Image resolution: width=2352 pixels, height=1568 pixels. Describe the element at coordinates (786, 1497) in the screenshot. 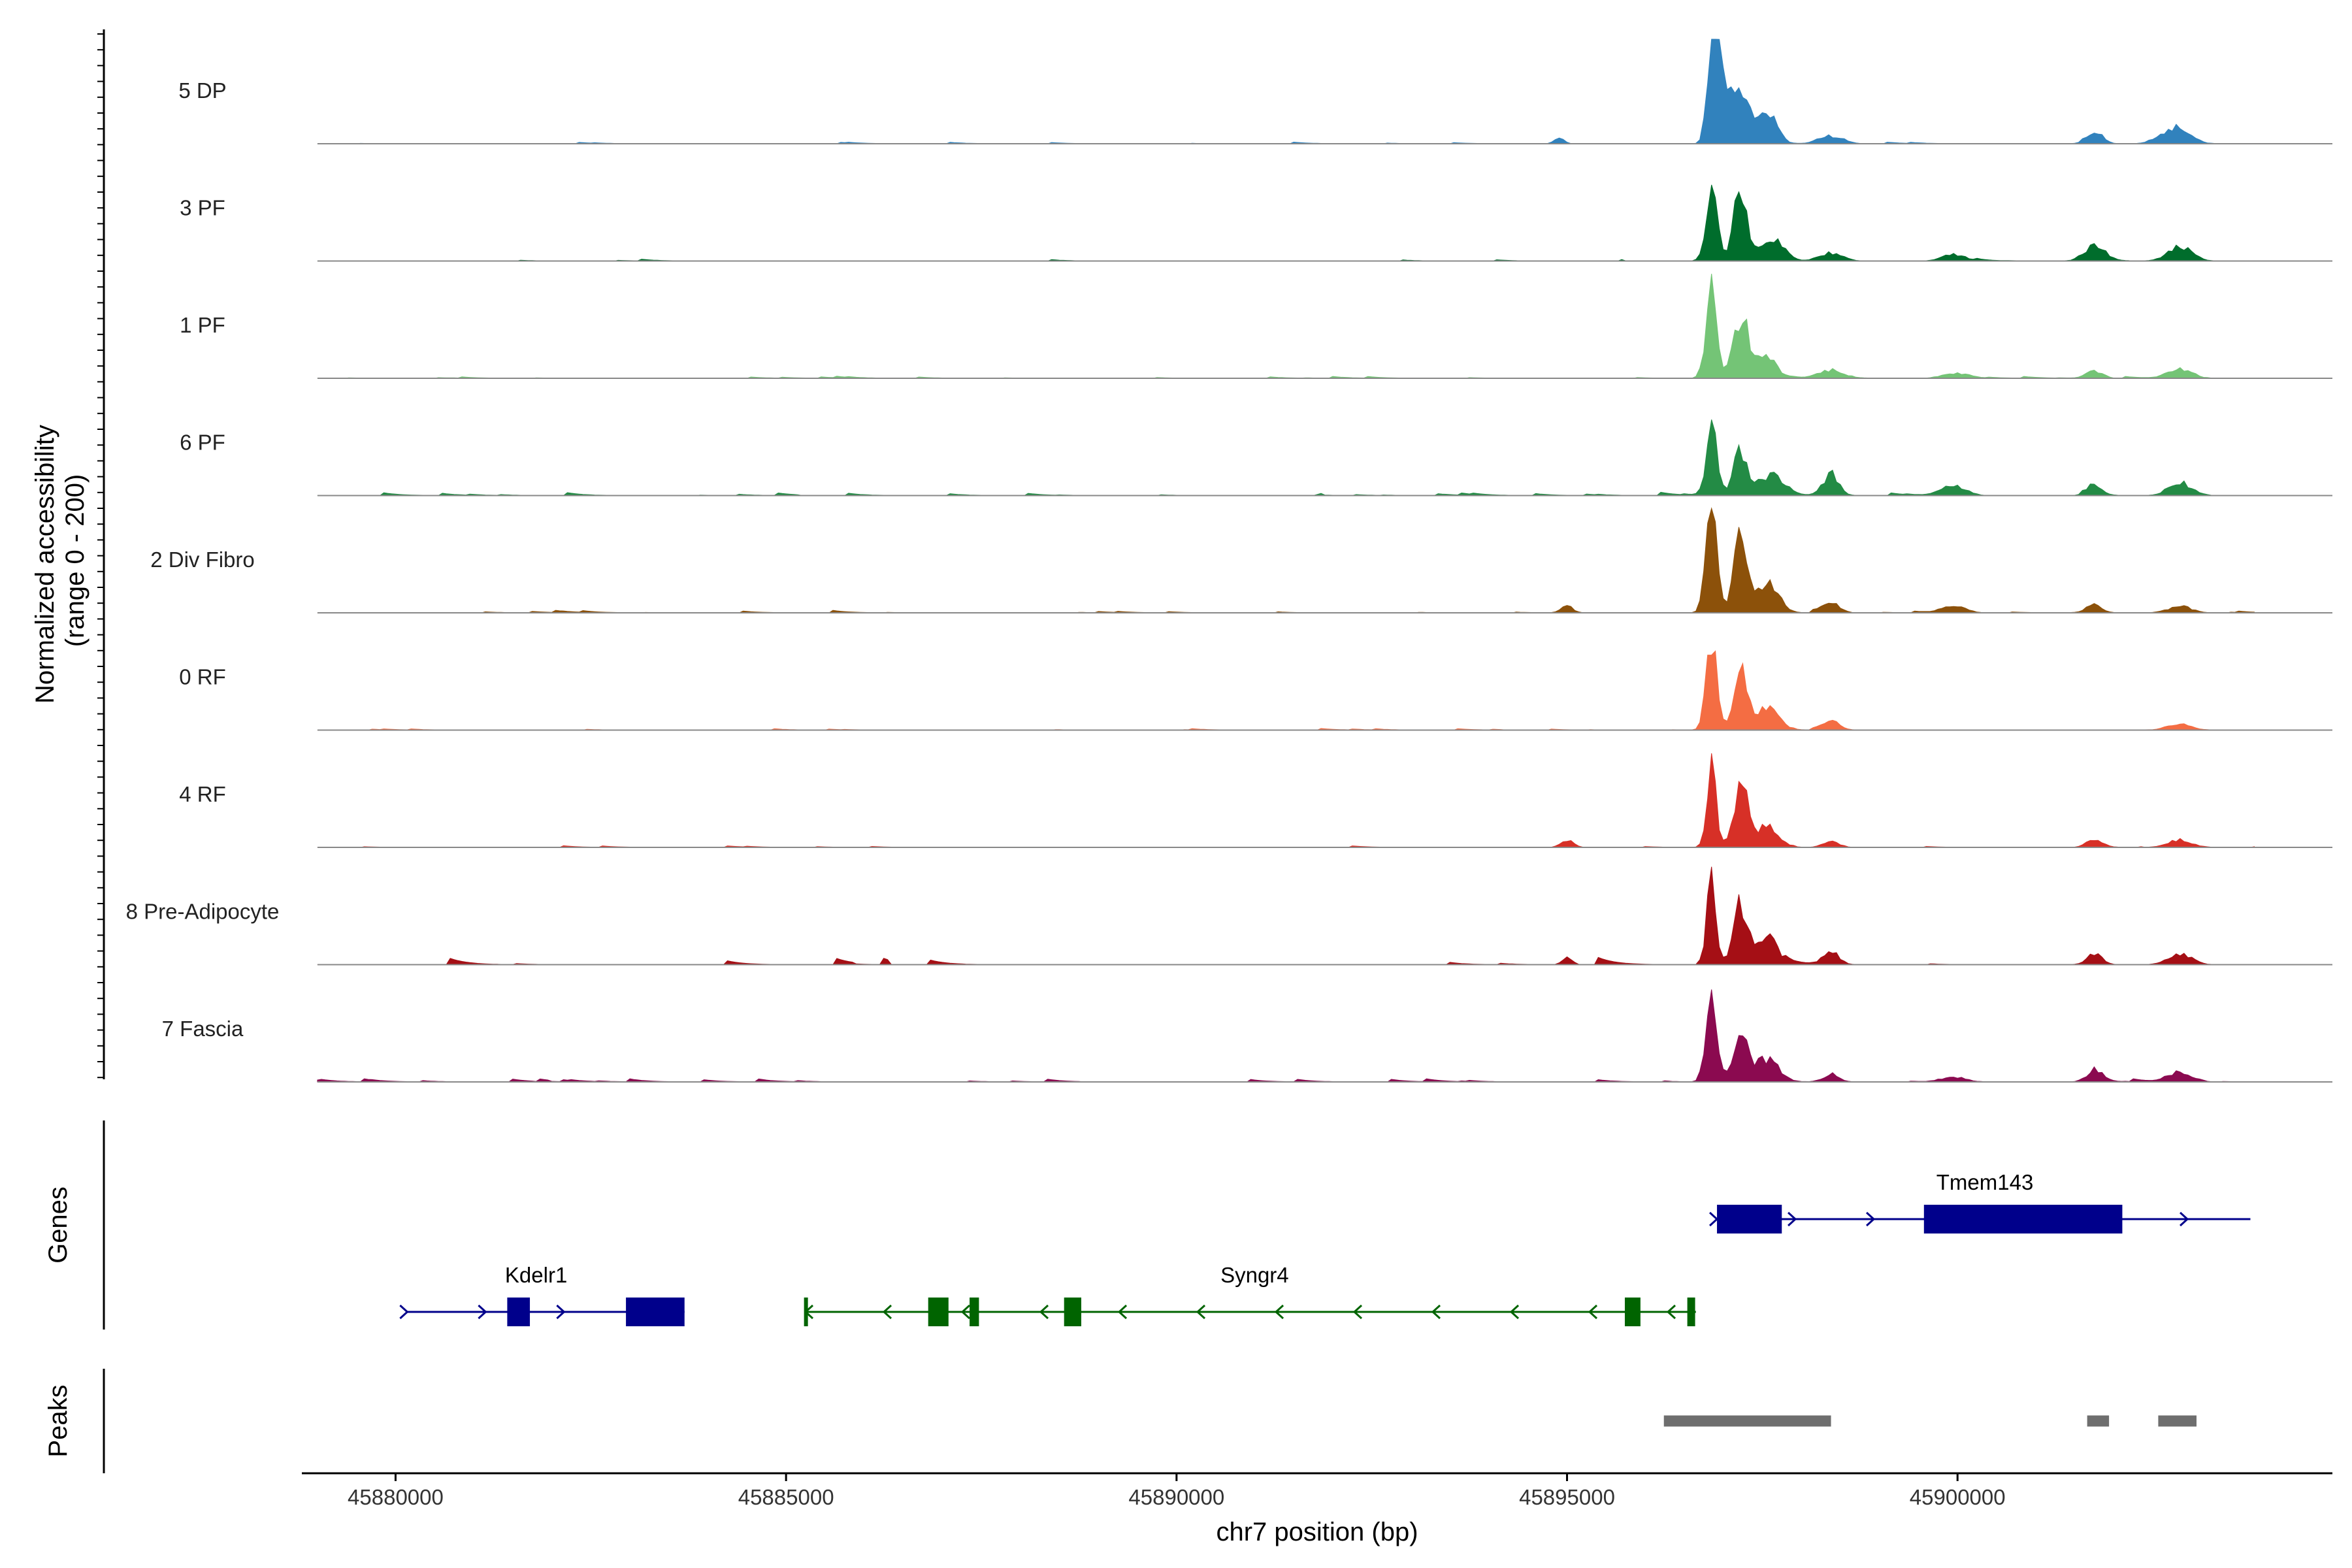

I see `x-tick-label: 45885000` at that location.